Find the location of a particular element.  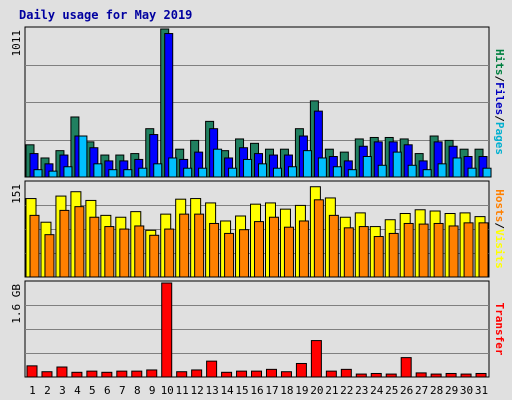

y-axis-label-transfer: Transfer is located at coordinates (499, 329).